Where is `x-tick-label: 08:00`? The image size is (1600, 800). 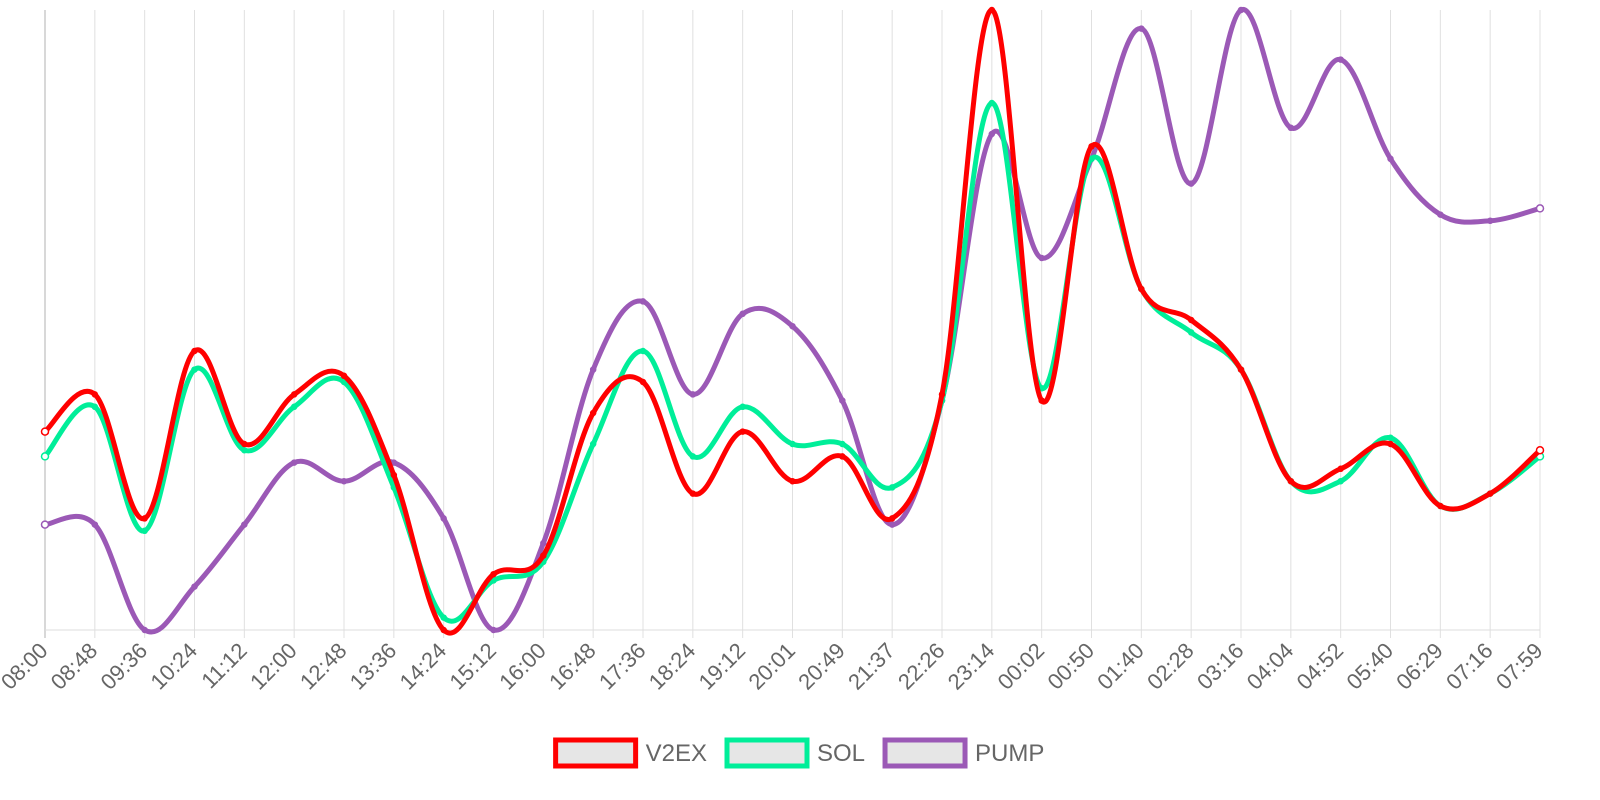 x-tick-label: 08:00 is located at coordinates (26, 666).